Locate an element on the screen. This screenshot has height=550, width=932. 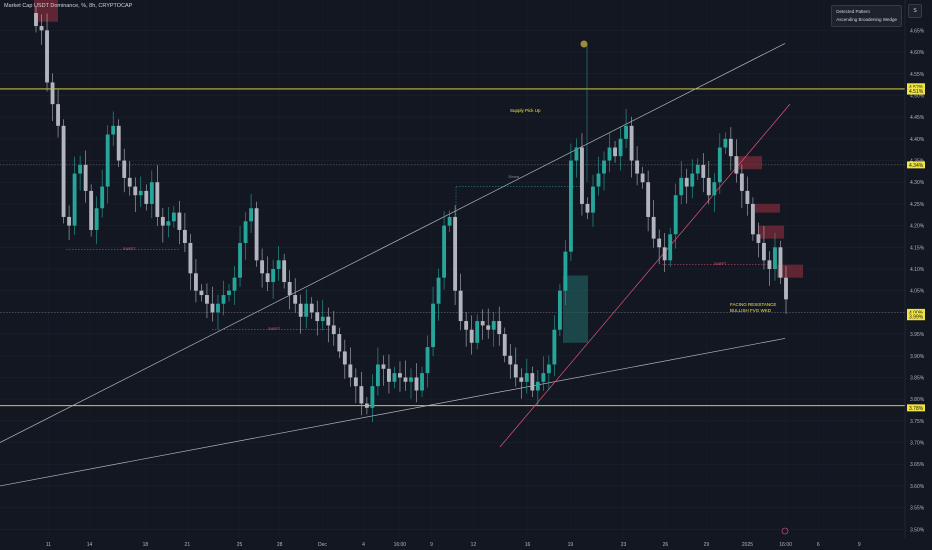
swept-label-2: SWEPT is located at coordinates (274, 329).